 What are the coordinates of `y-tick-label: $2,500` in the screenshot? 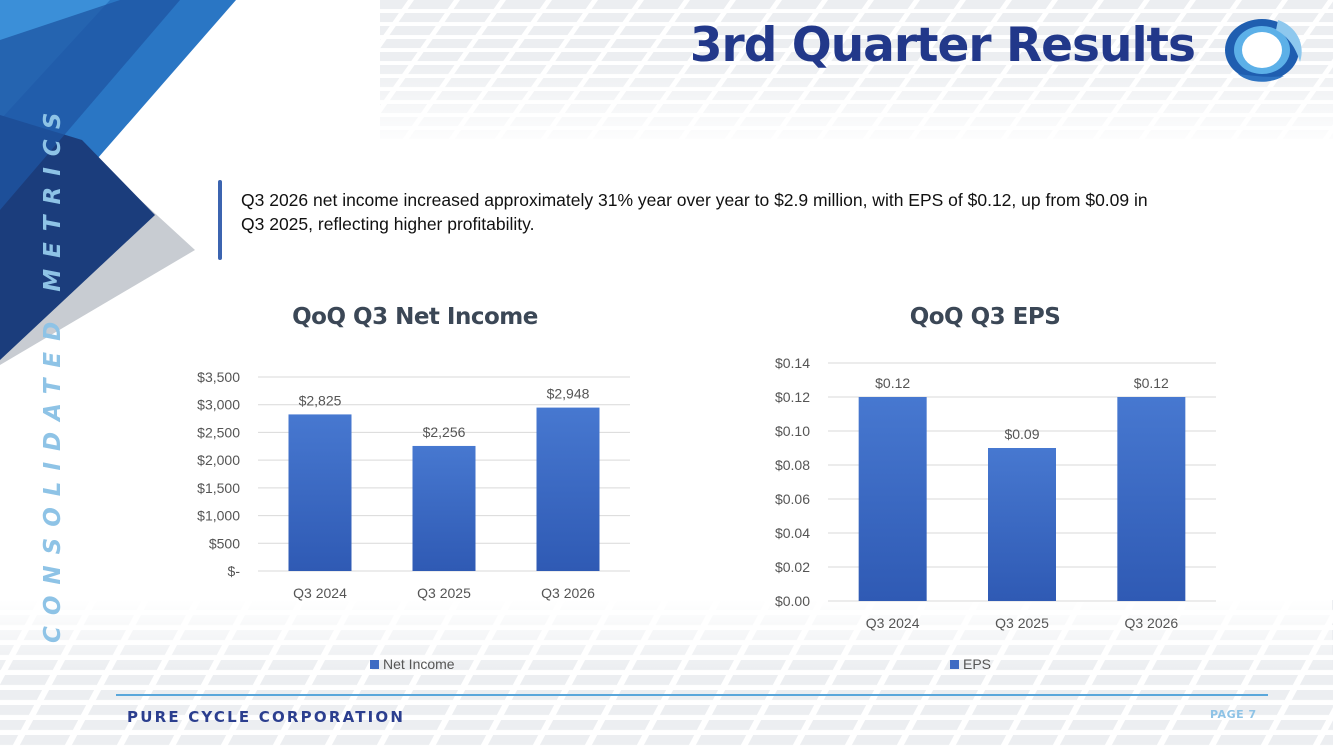 It's located at (218, 432).